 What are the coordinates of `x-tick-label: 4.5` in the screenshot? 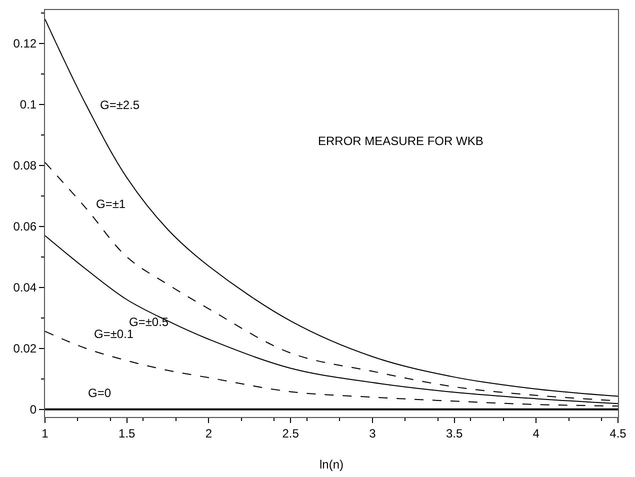 It's located at (618, 433).